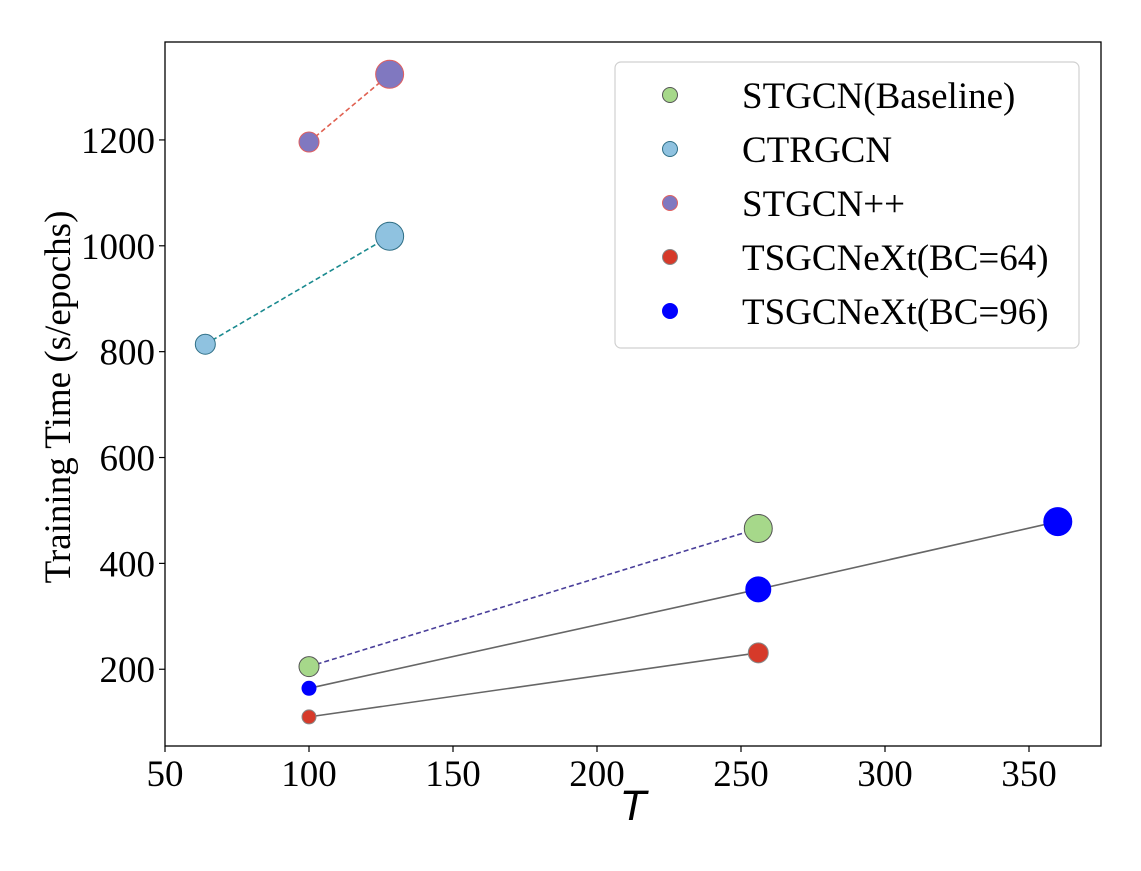 The height and width of the screenshot is (871, 1141). What do you see at coordinates (878, 96) in the screenshot?
I see `legend-label-0: STGCN(Baseline)` at bounding box center [878, 96].